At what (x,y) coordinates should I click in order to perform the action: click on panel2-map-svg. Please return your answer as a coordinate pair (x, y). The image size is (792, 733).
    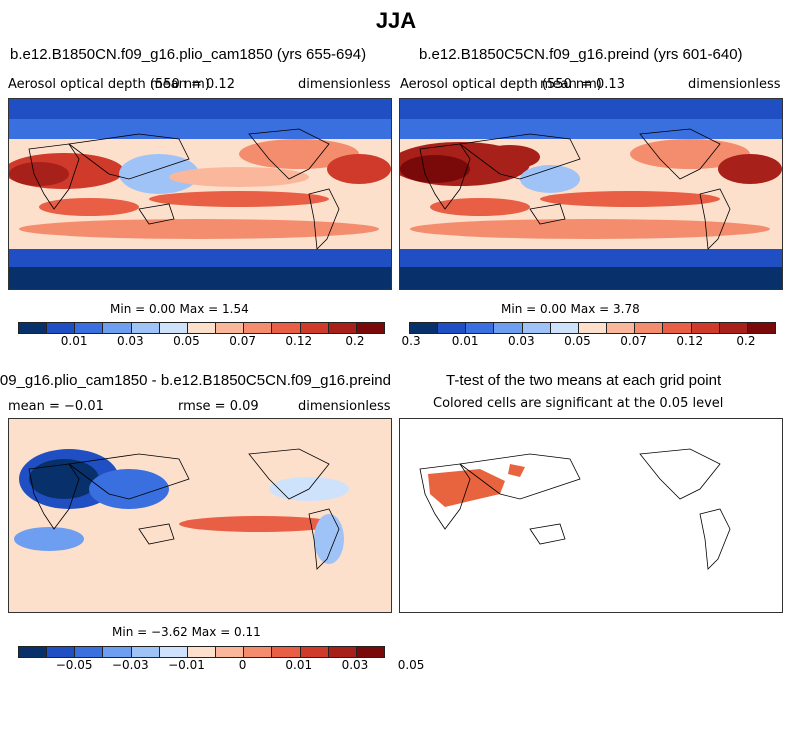
    Looking at the image, I should click on (591, 194).